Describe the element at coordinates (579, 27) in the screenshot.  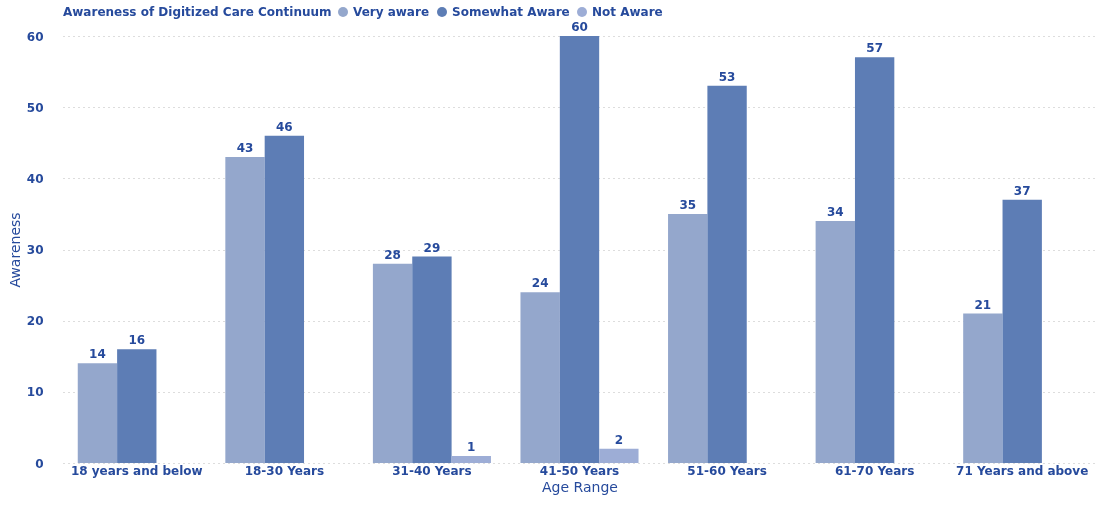
I see `data-label: 60` at that location.